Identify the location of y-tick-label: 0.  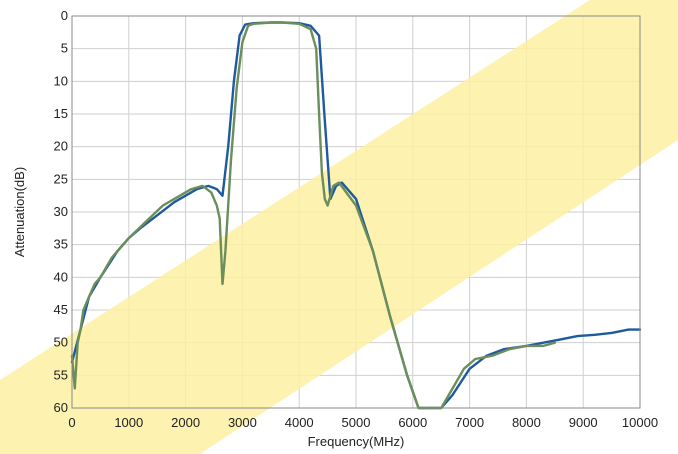
(64, 15).